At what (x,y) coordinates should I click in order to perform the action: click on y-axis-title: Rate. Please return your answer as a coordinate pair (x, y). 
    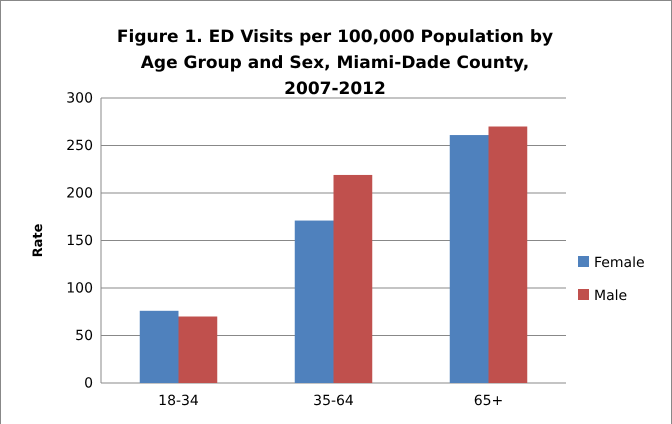
    Looking at the image, I should click on (38, 240).